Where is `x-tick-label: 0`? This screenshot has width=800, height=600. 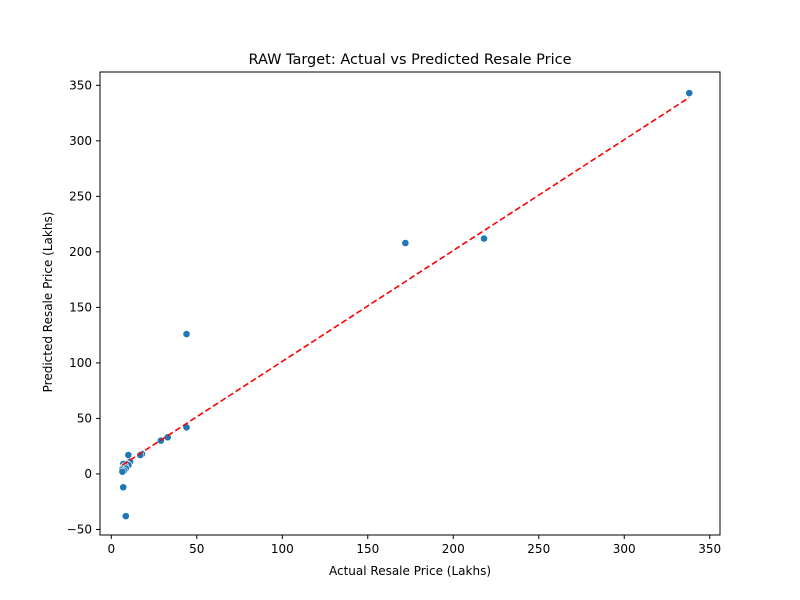
x-tick-label: 0 is located at coordinates (111, 549).